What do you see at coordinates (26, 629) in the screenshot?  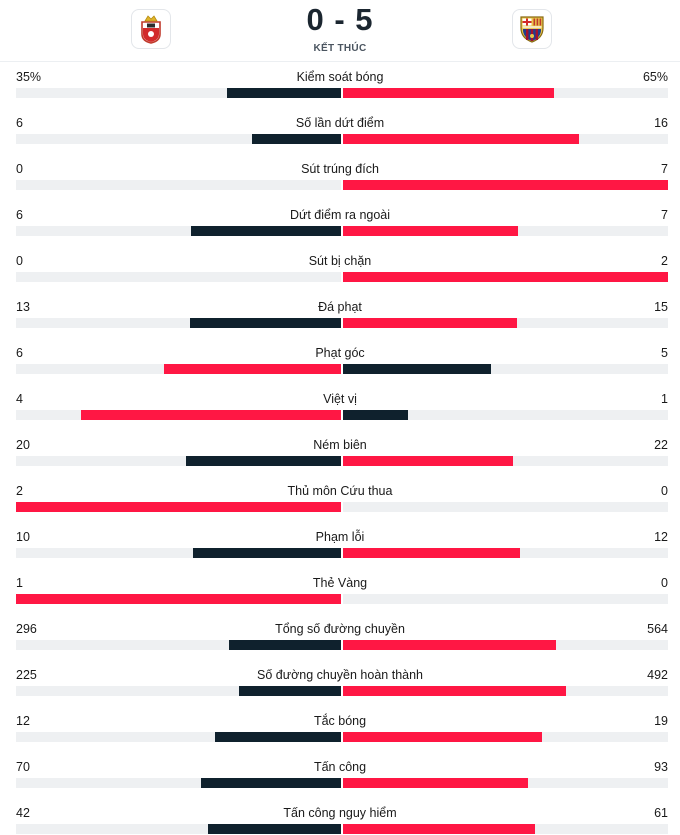 I see `stat-home-value: 296` at bounding box center [26, 629].